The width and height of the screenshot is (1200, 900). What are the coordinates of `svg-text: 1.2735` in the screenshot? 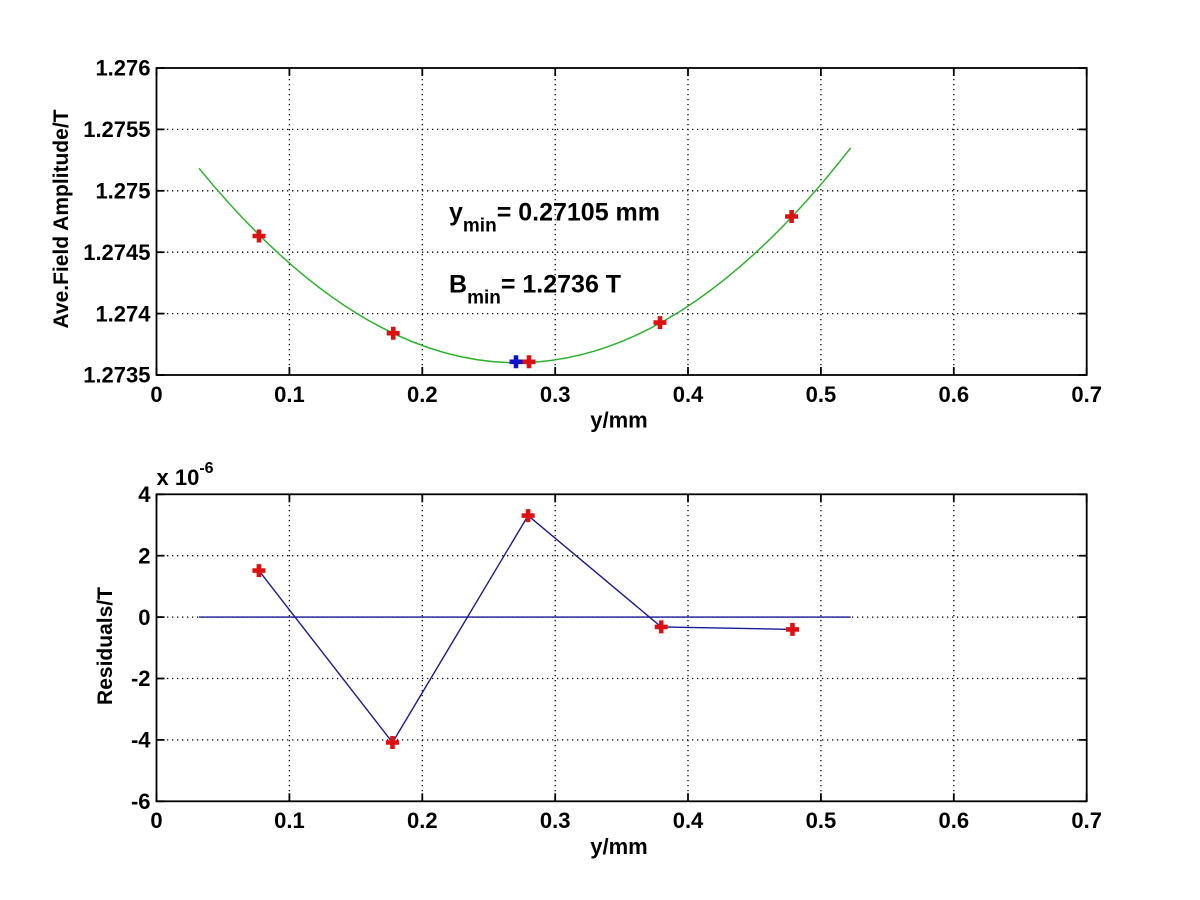 It's located at (116, 375).